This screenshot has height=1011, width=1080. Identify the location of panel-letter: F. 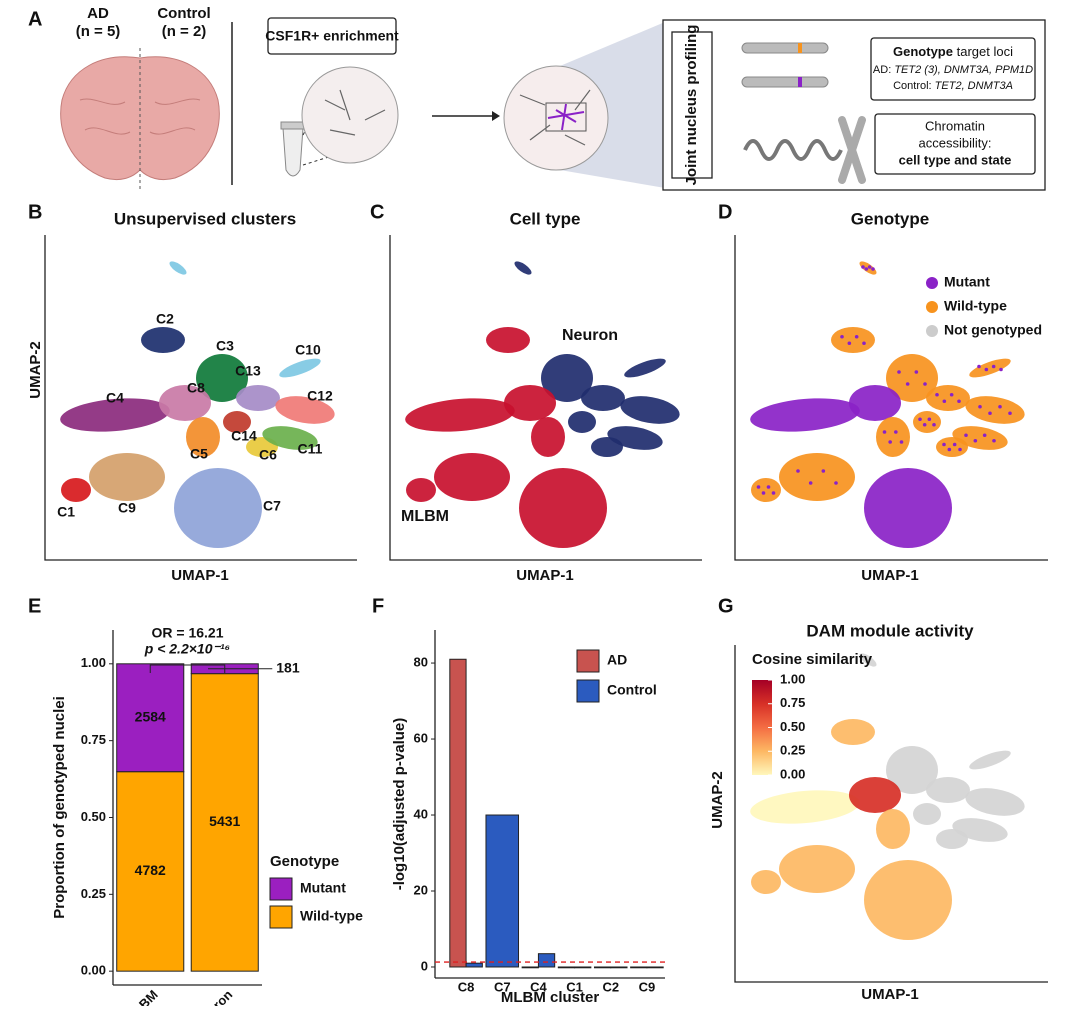
(378, 606).